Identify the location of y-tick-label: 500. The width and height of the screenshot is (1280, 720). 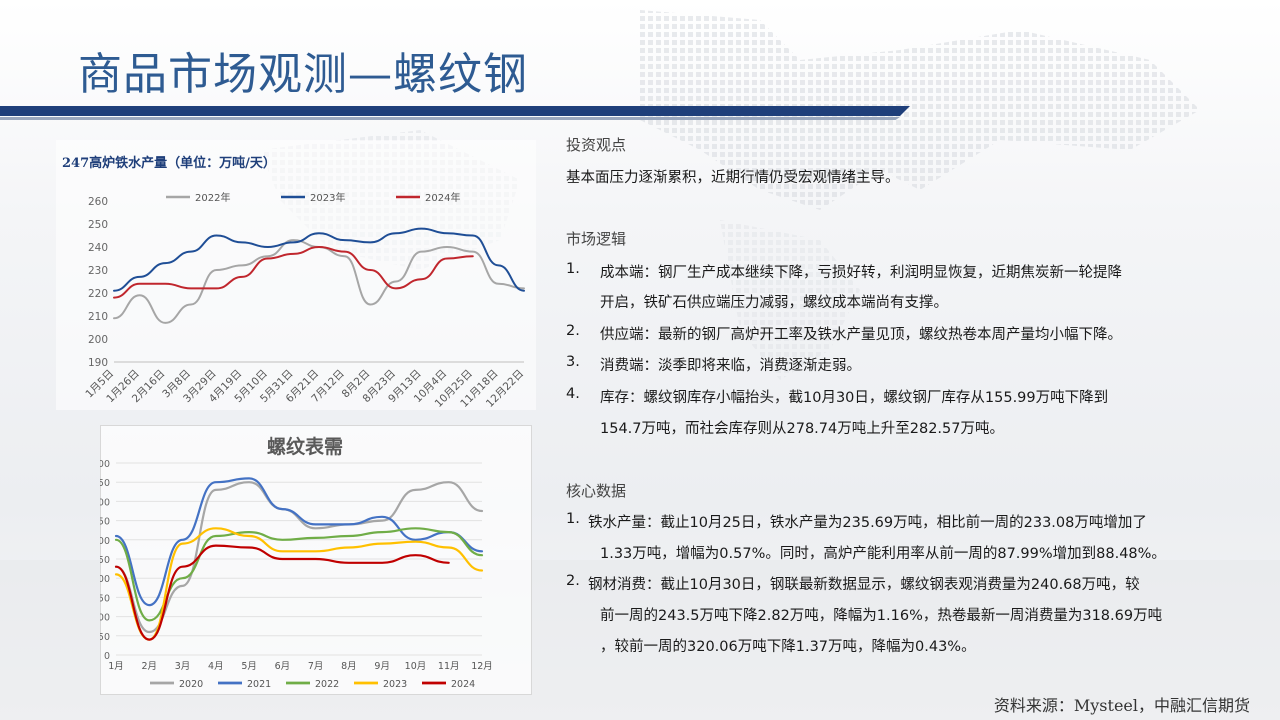
(105, 464).